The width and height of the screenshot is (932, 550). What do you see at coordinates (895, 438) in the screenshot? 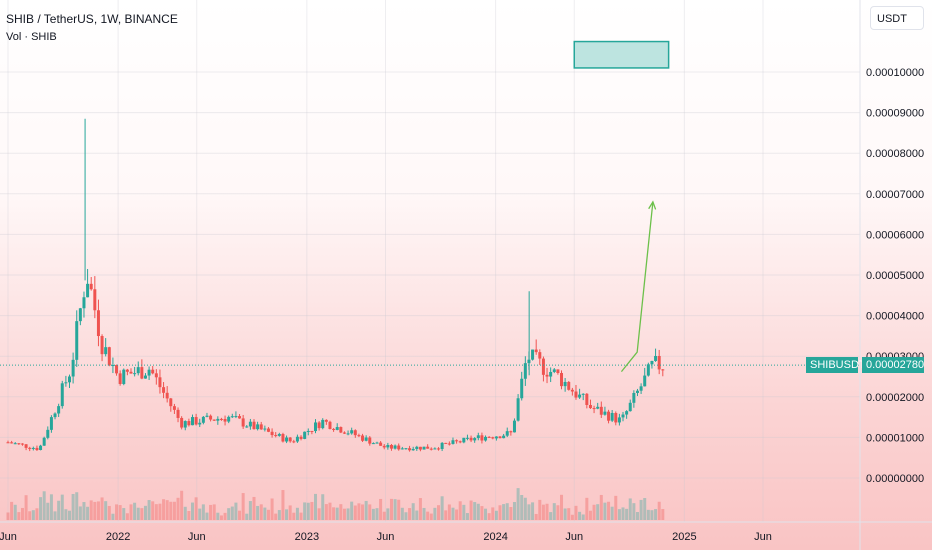
I see `y-tick-label: 0.00001000` at bounding box center [895, 438].